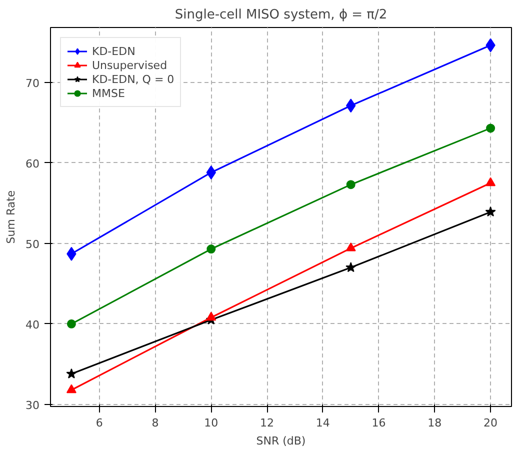 This screenshot has height=450, width=517. What do you see at coordinates (211, 423) in the screenshot?
I see `x-tick-label: 10` at bounding box center [211, 423].